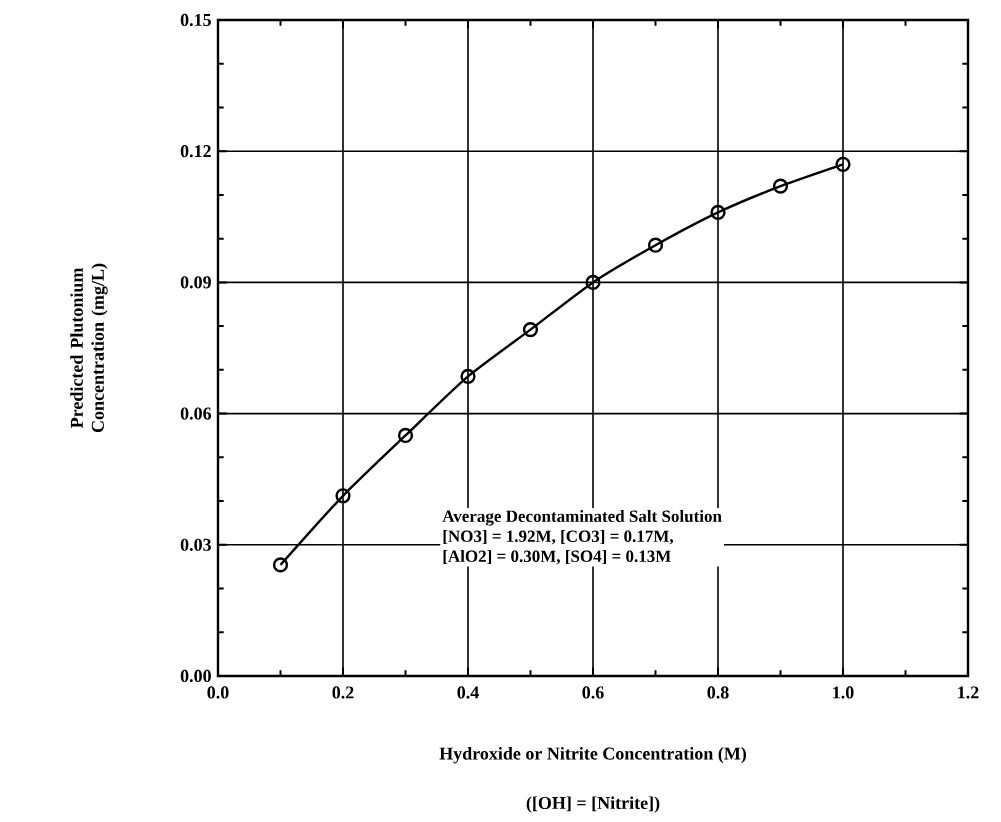 The height and width of the screenshot is (822, 1001). What do you see at coordinates (195, 282) in the screenshot?
I see `y-tick-label: 0.09` at bounding box center [195, 282].